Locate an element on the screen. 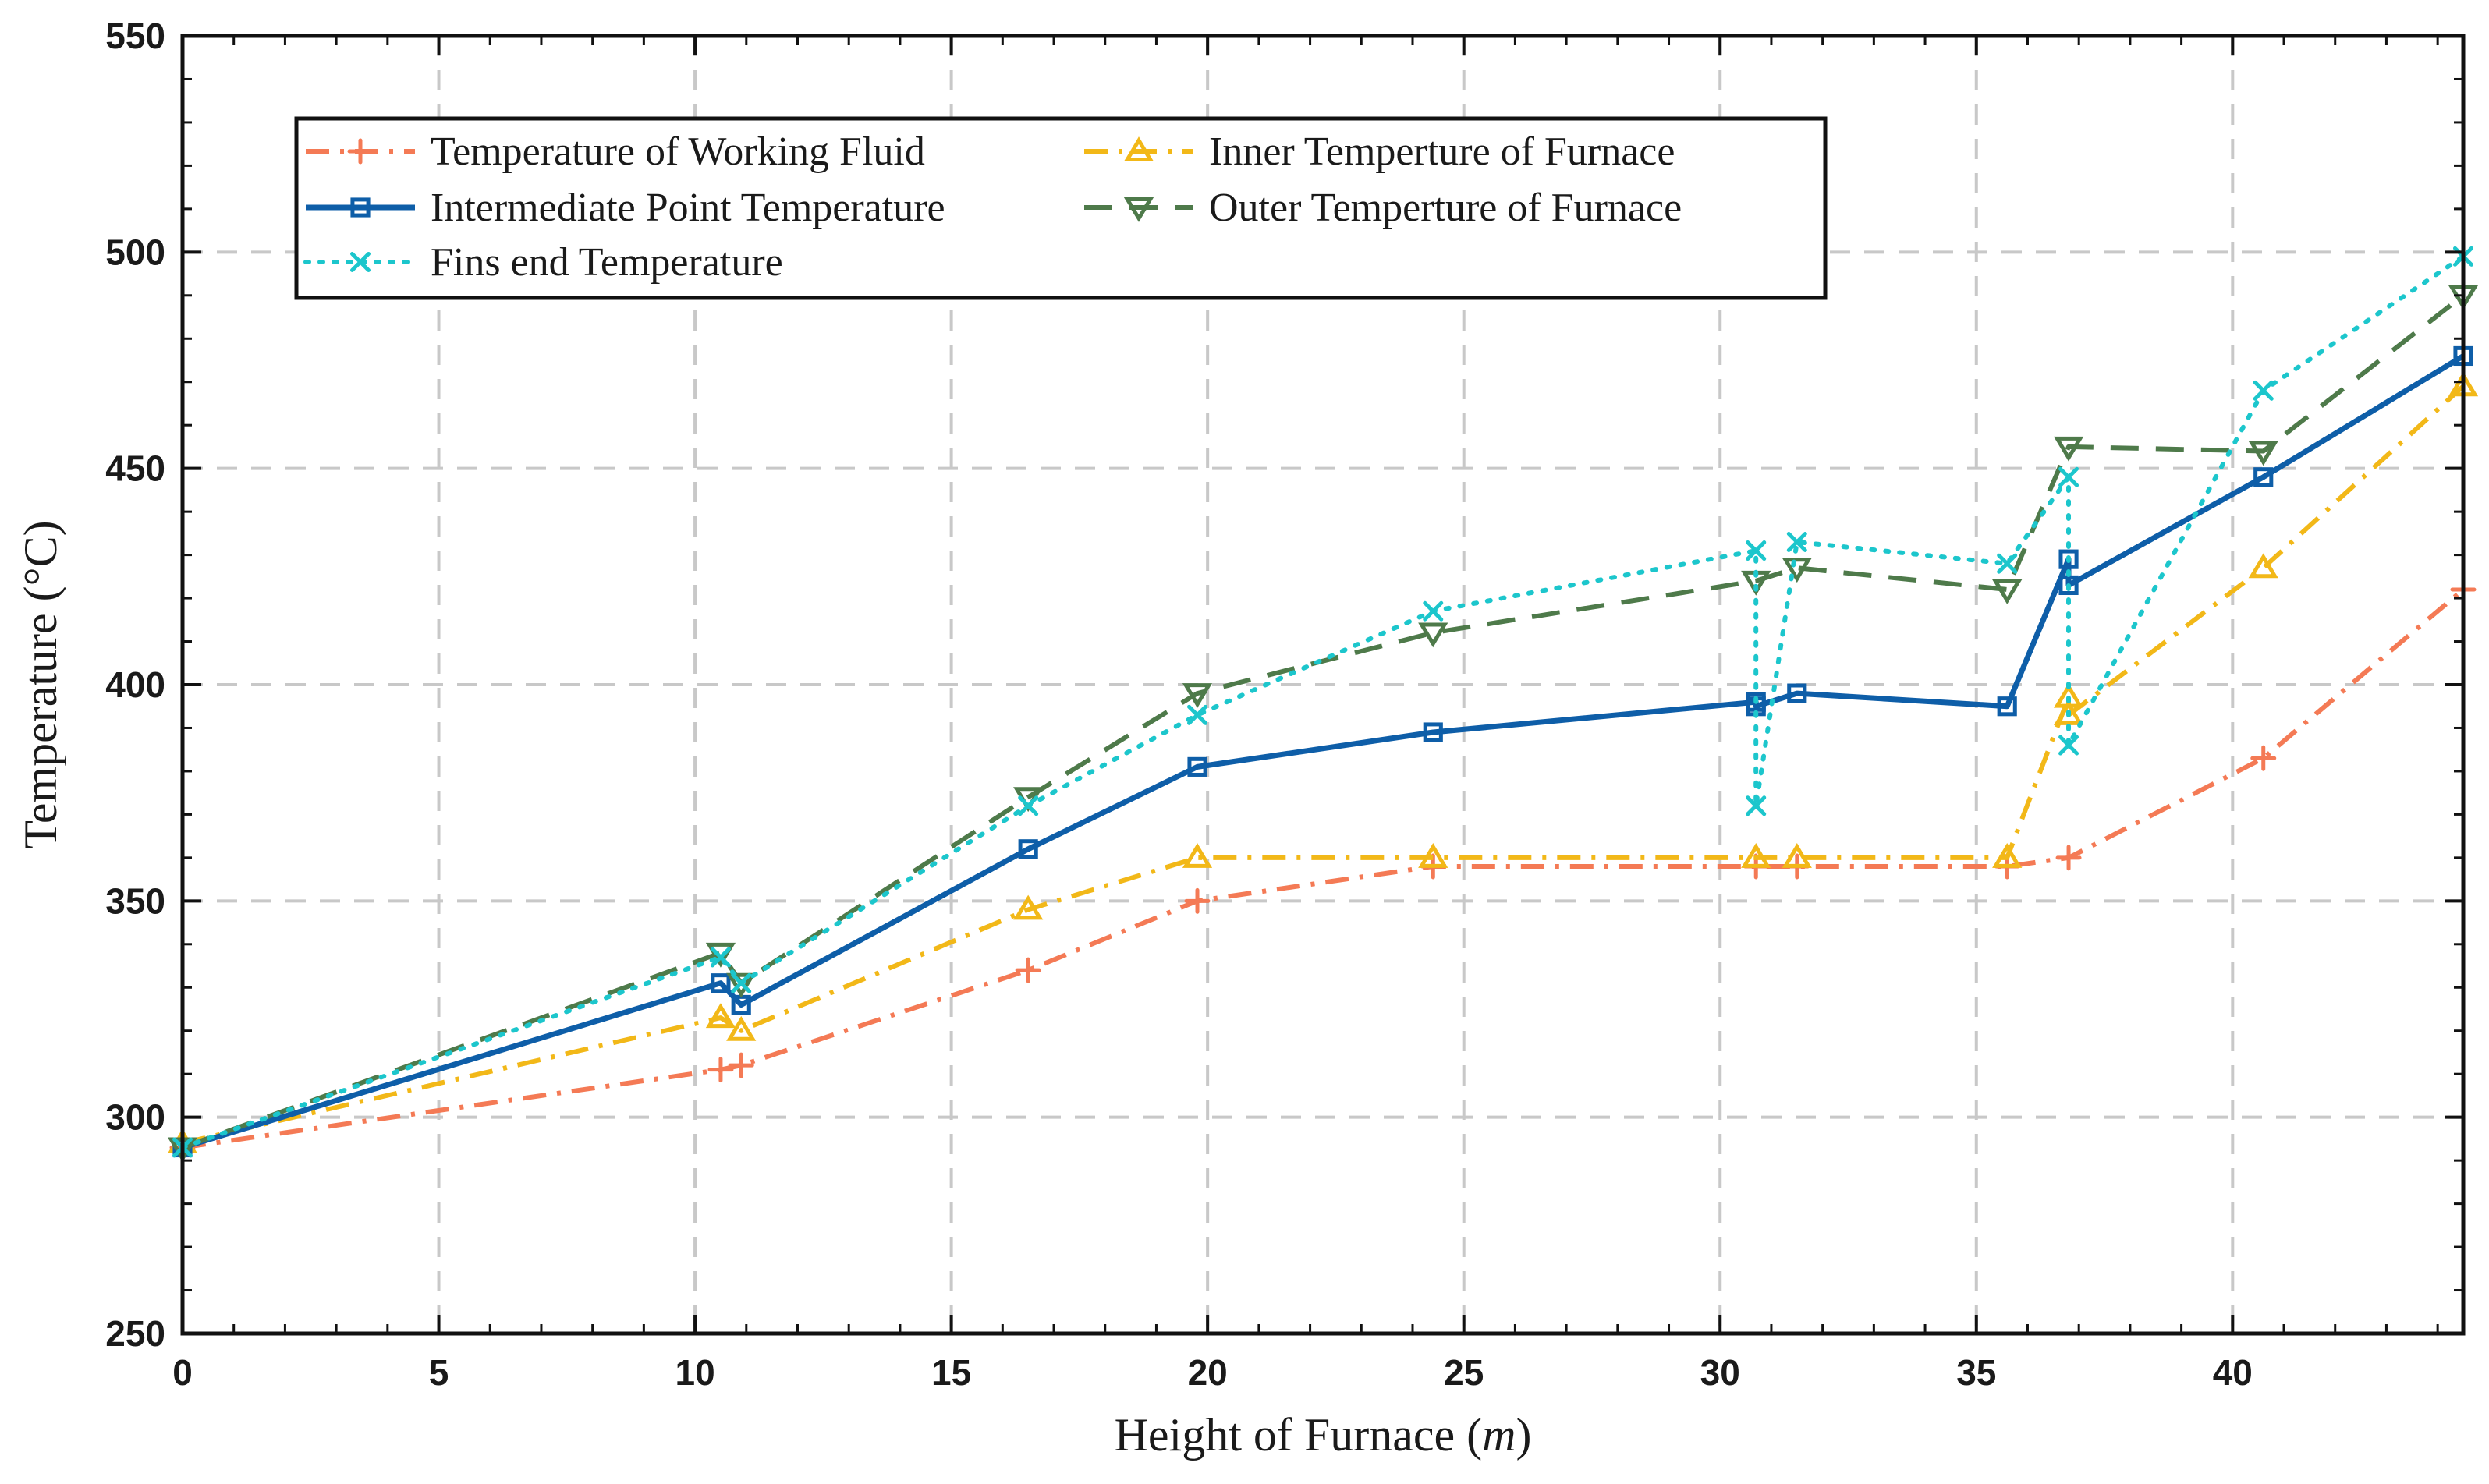 Image resolution: width=2489 pixels, height=1484 pixels. y-tick-label: 500 is located at coordinates (135, 252).